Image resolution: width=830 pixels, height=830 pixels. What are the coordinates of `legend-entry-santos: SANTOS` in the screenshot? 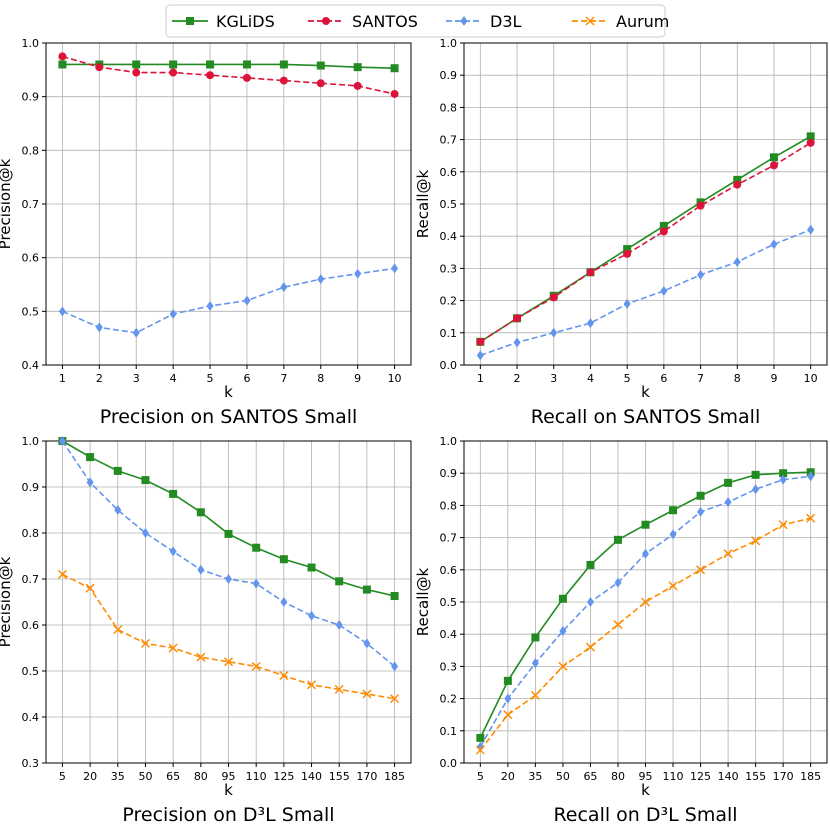 It's located at (363, 21).